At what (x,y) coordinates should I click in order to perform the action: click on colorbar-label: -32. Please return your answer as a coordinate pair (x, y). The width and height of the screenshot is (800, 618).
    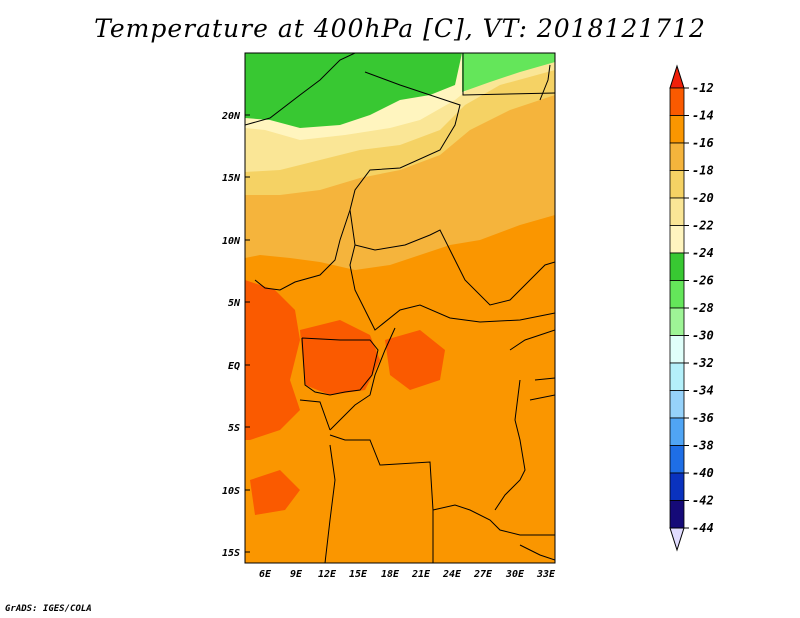
    Looking at the image, I should click on (703, 363).